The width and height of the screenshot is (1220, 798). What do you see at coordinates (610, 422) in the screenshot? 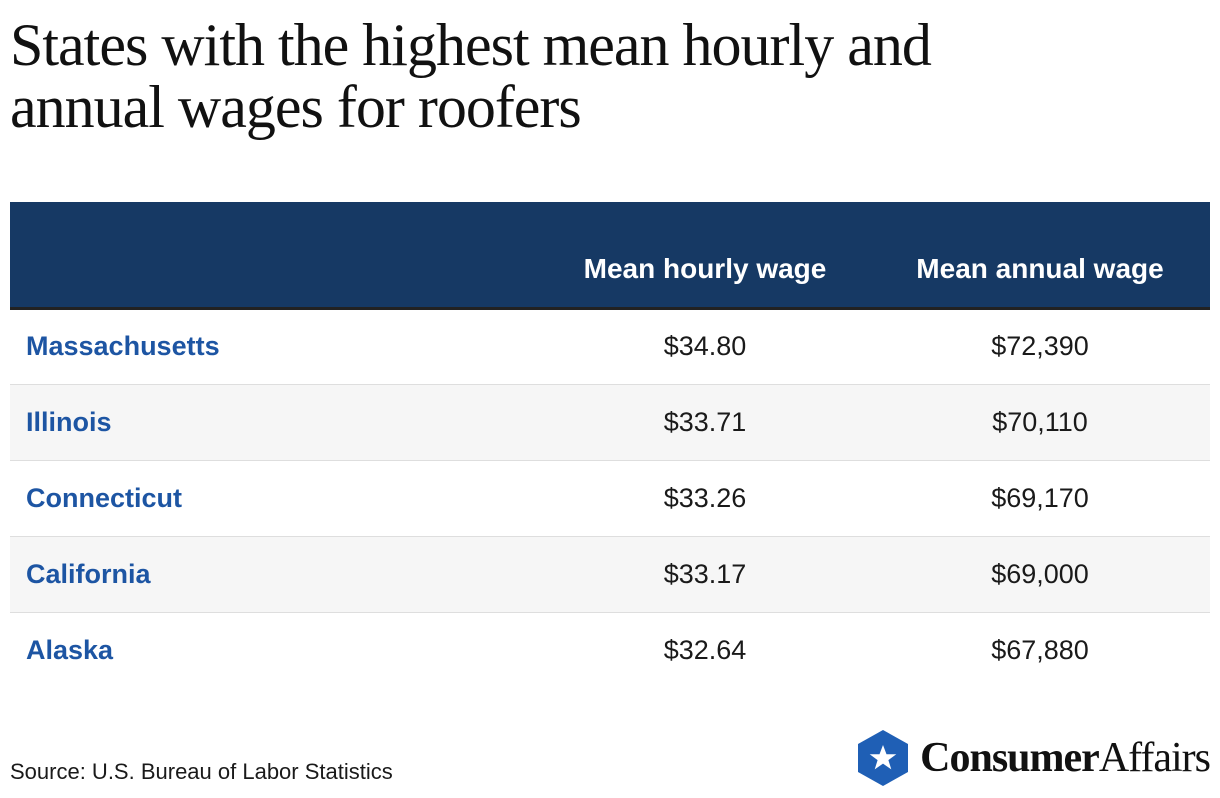
I see `table-row: Illinois $33.71 $70,110` at bounding box center [610, 422].